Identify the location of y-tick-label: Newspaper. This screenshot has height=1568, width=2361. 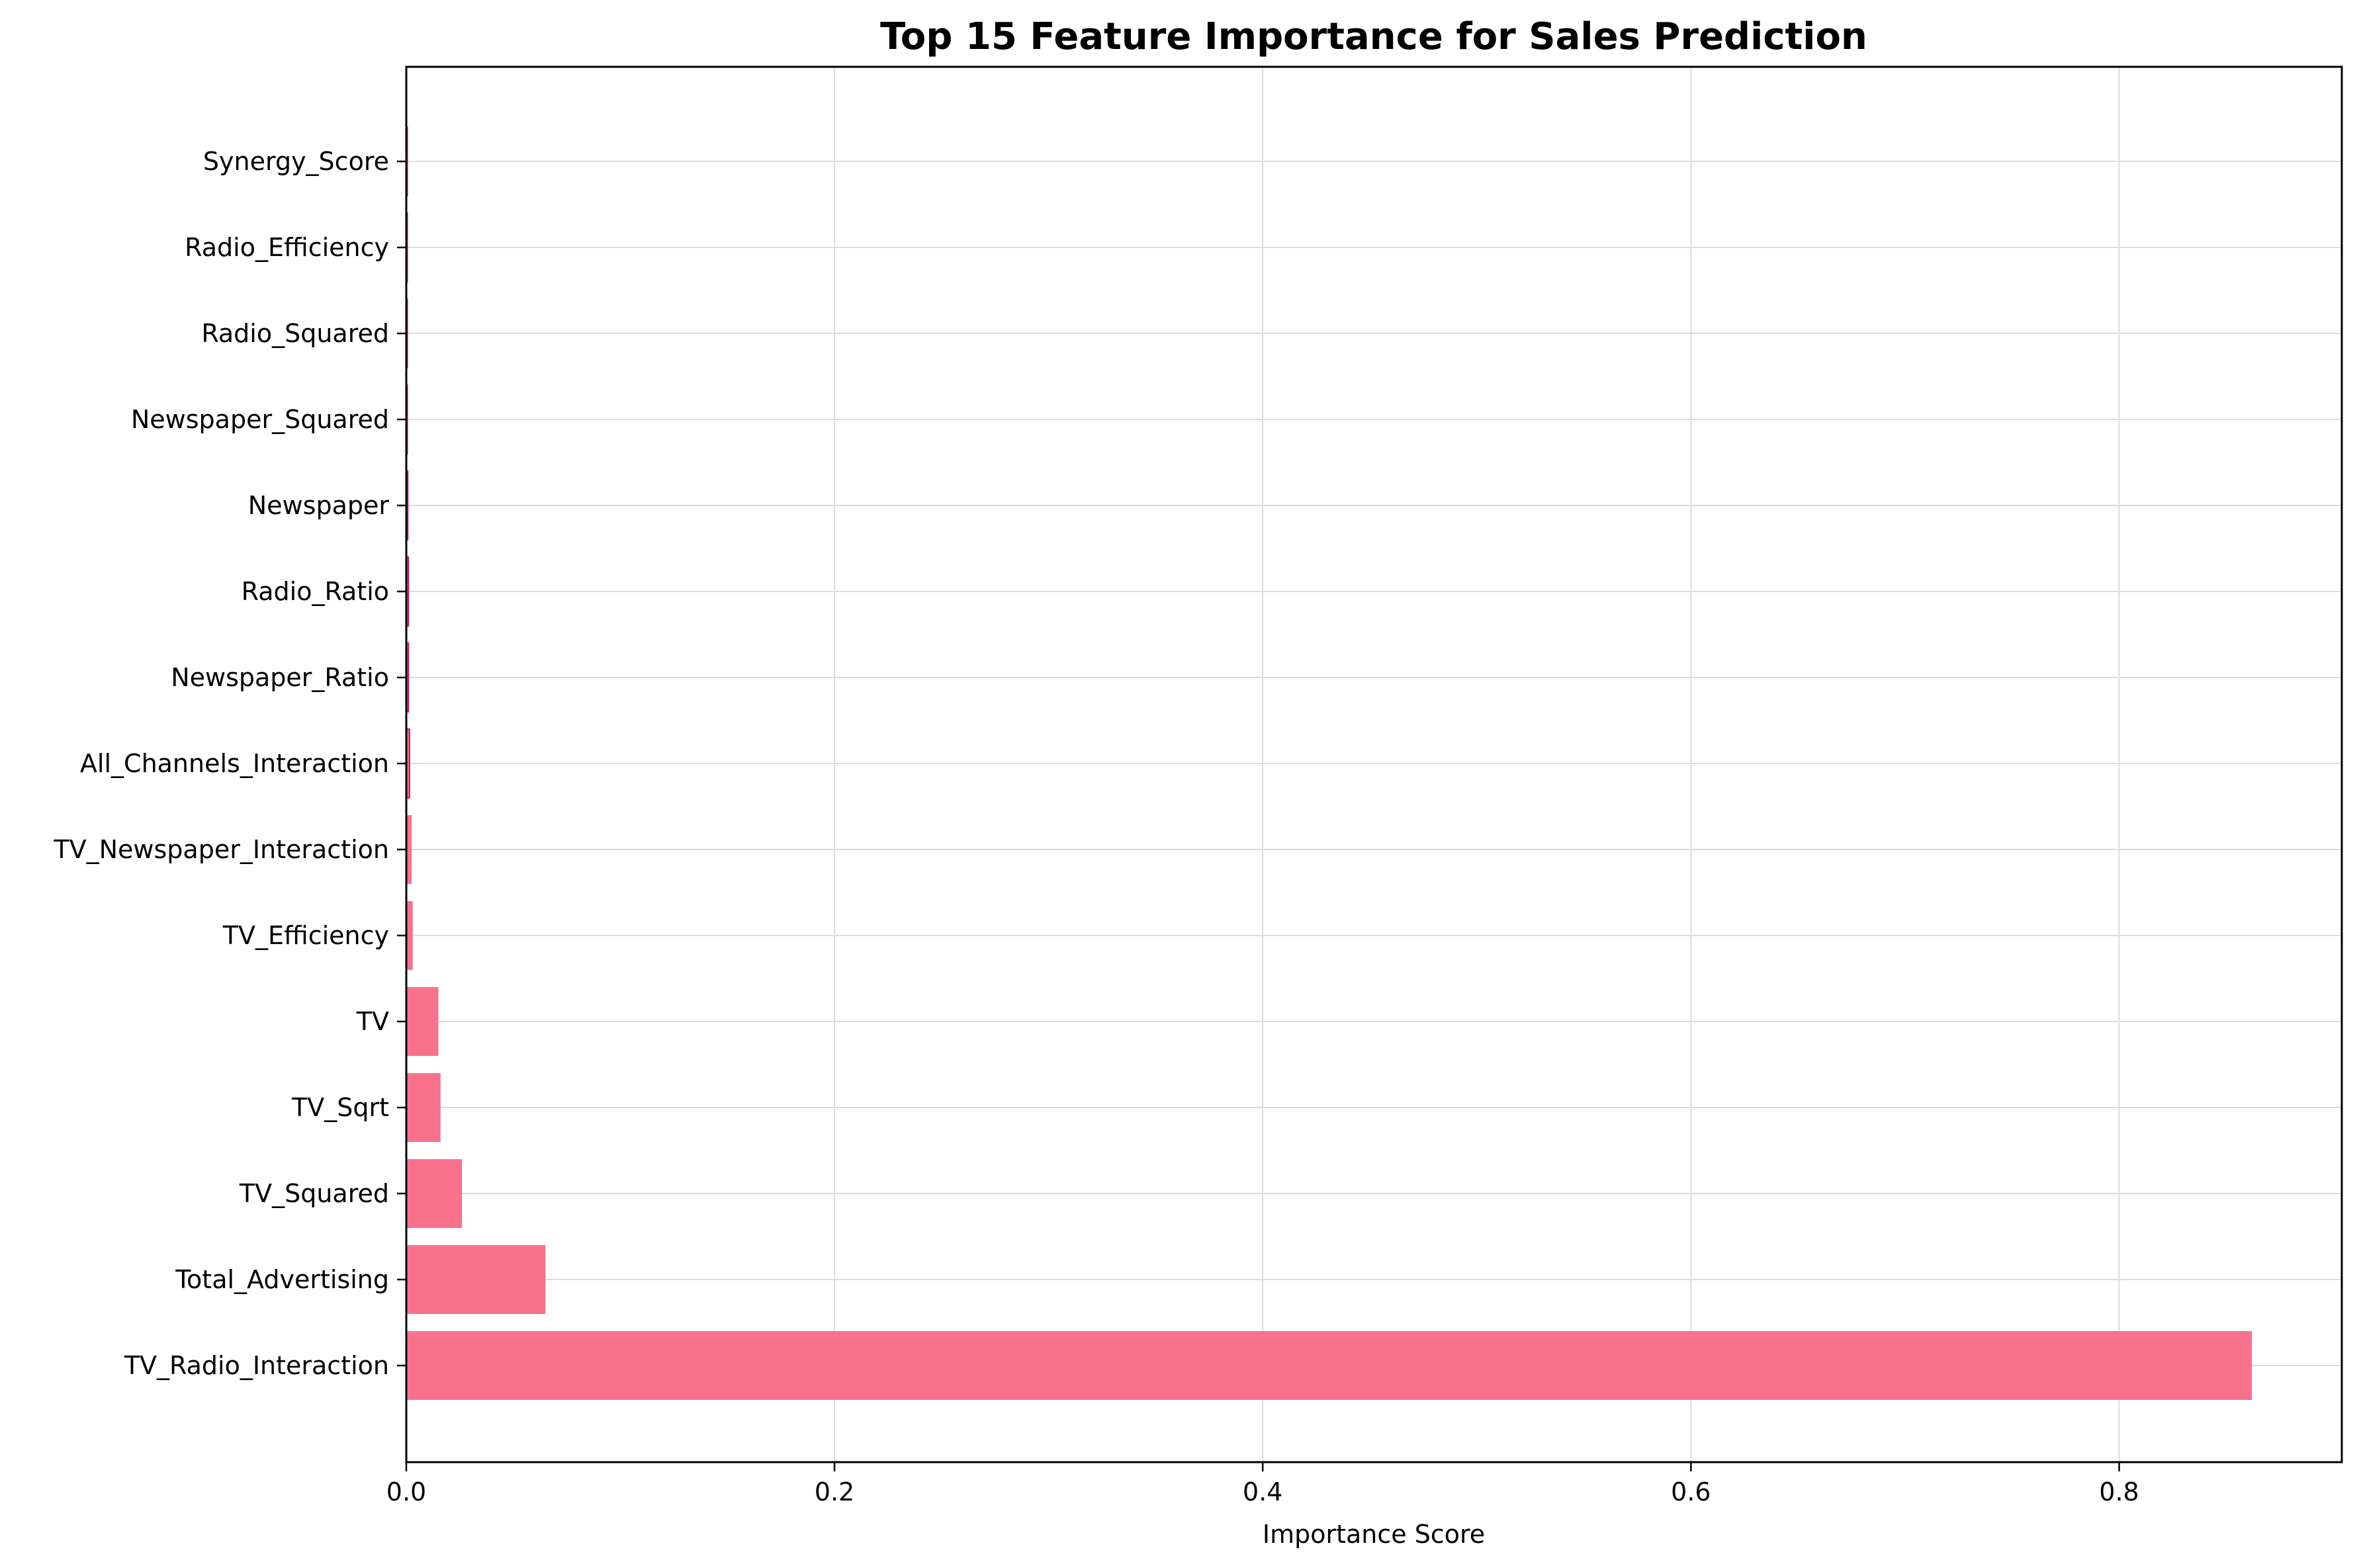
(319, 506).